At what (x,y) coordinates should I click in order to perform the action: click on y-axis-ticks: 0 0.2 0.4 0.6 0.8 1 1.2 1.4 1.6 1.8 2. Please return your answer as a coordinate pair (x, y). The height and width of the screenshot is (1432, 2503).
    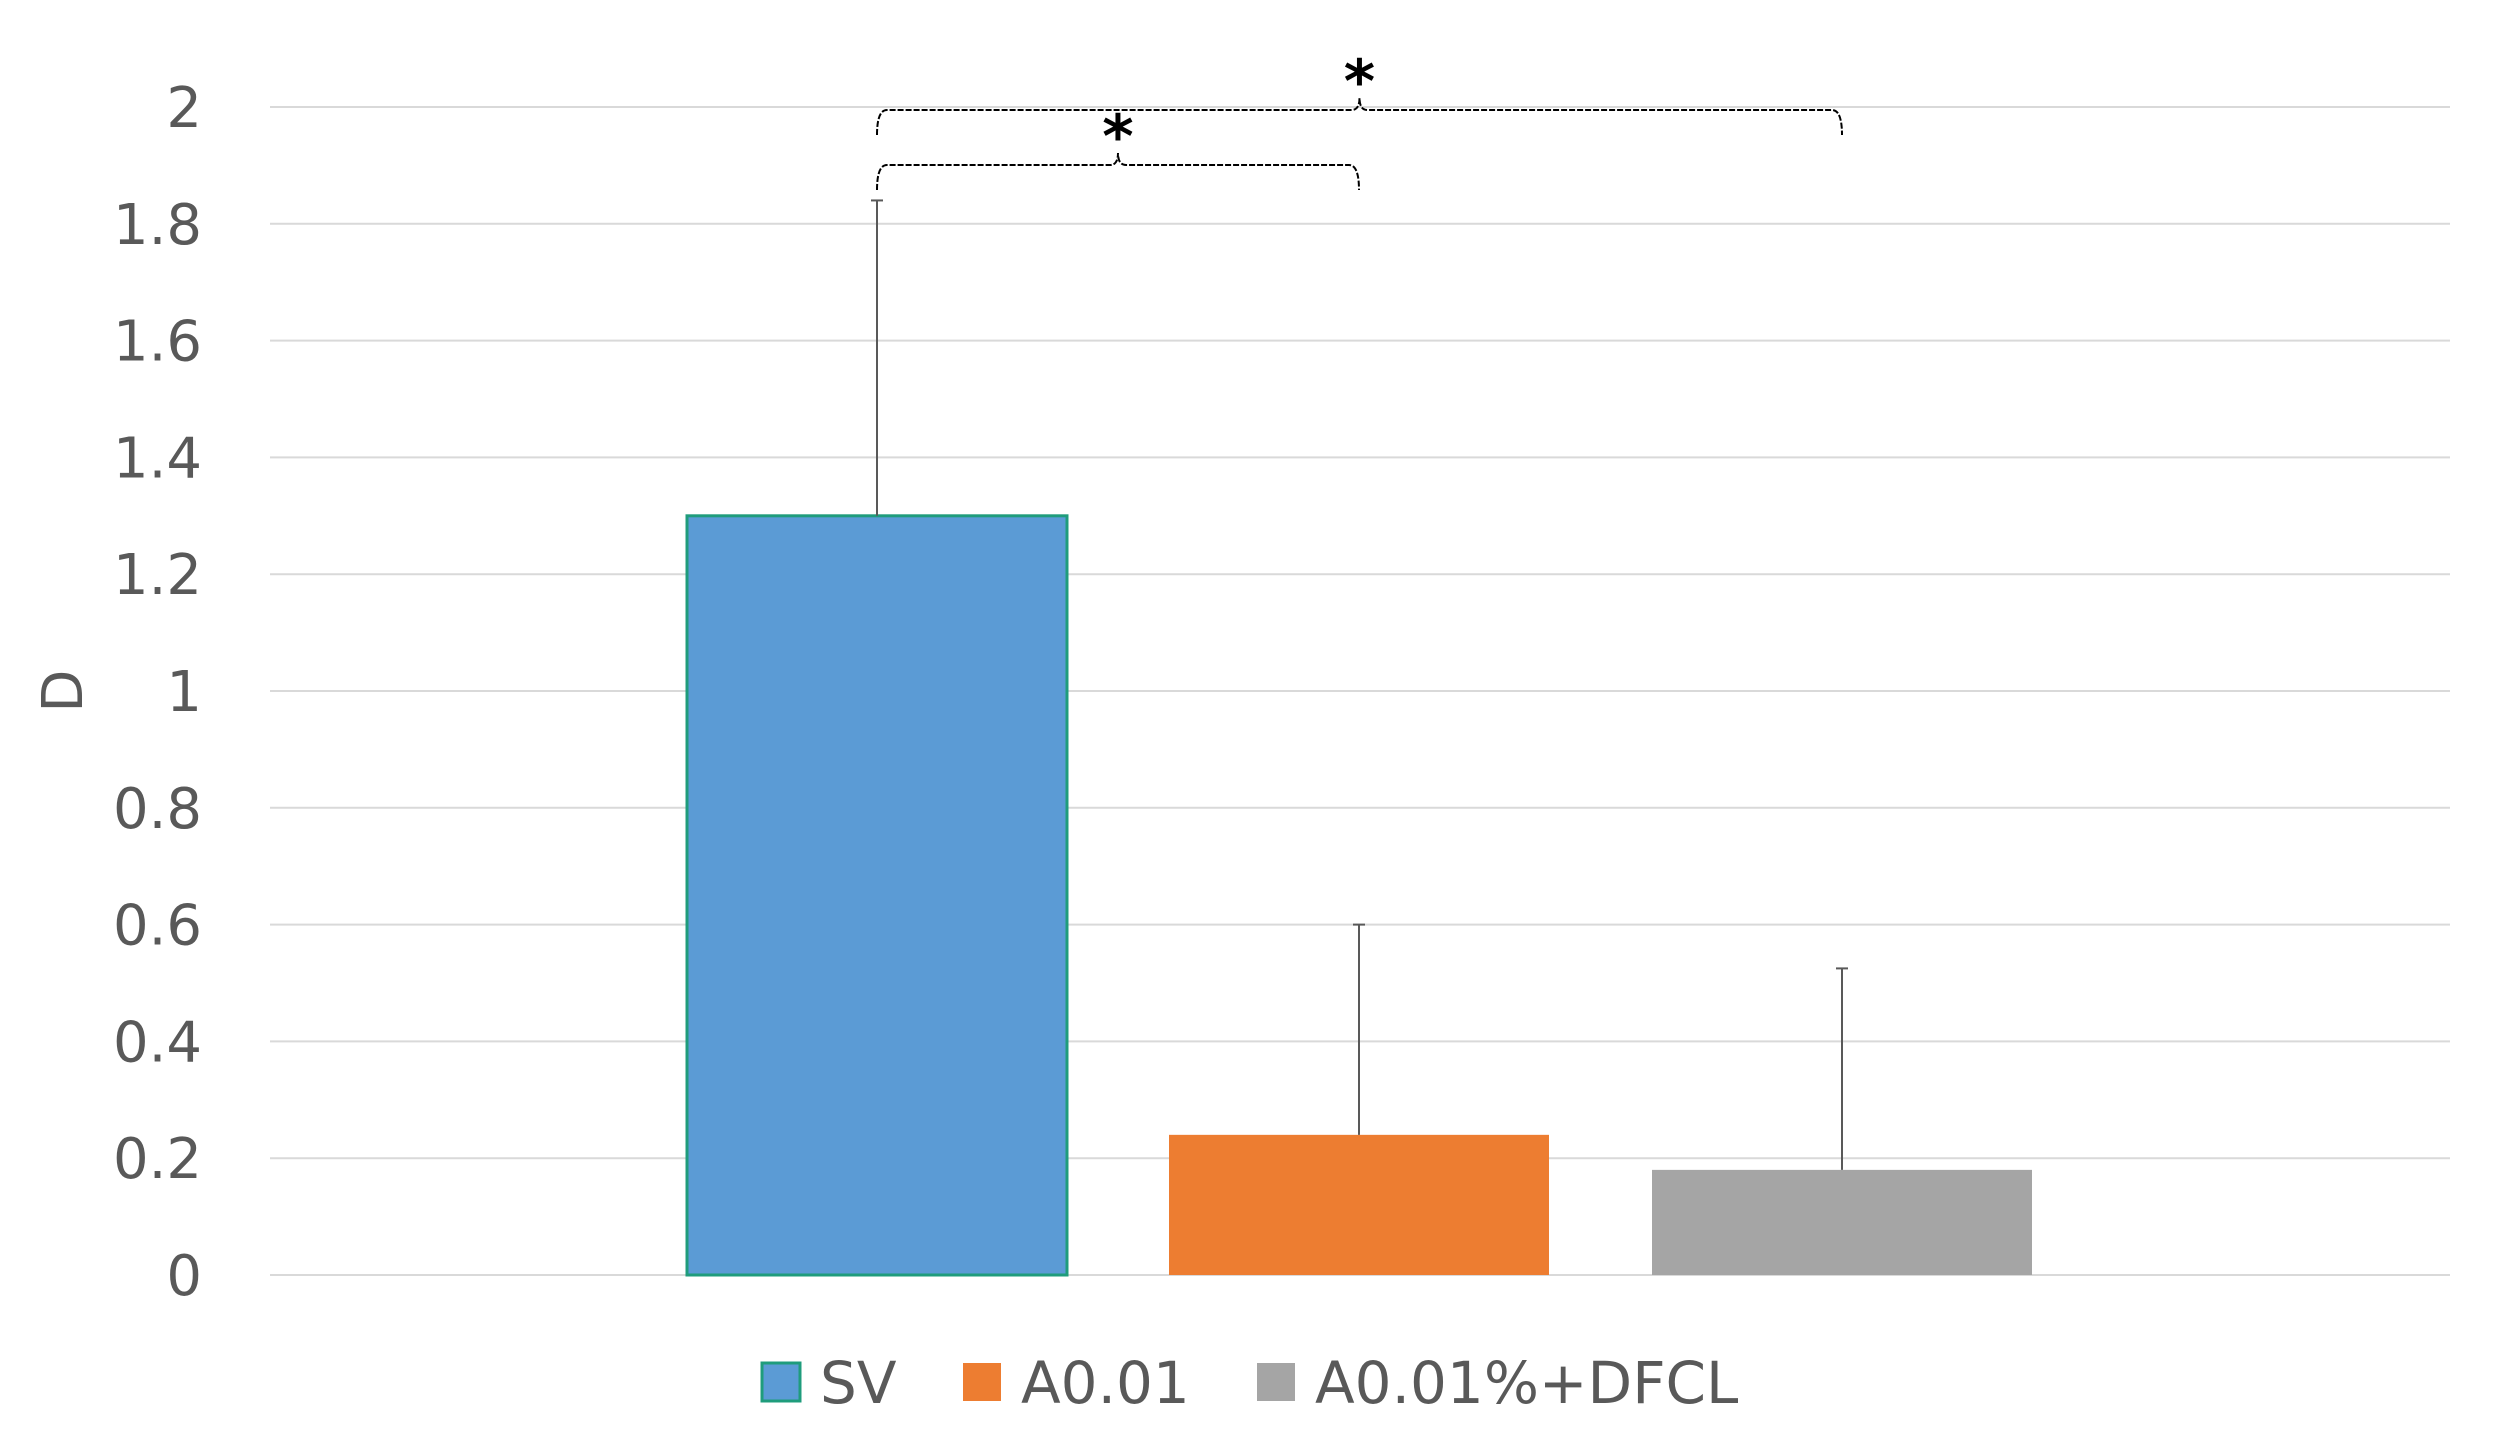
    Looking at the image, I should click on (157, 692).